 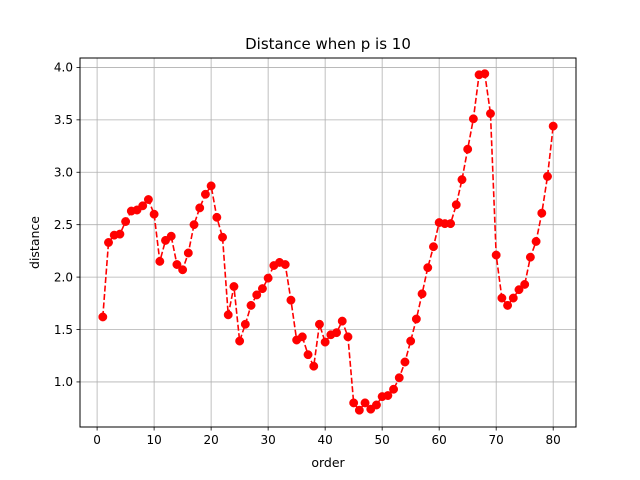 I want to click on x-tick-label: 40, so click(x=325, y=440).